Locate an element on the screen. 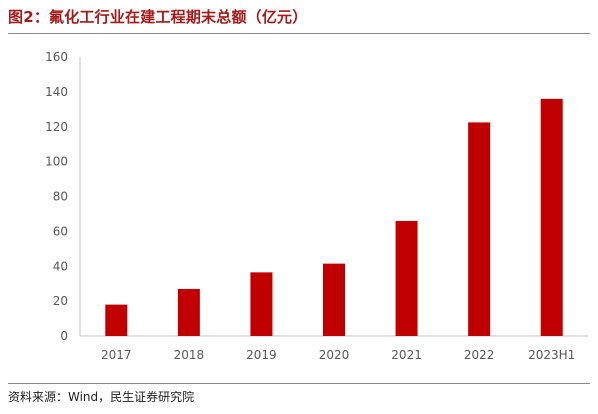 The height and width of the screenshot is (414, 598). y-tick-label: 100 is located at coordinates (56, 162).